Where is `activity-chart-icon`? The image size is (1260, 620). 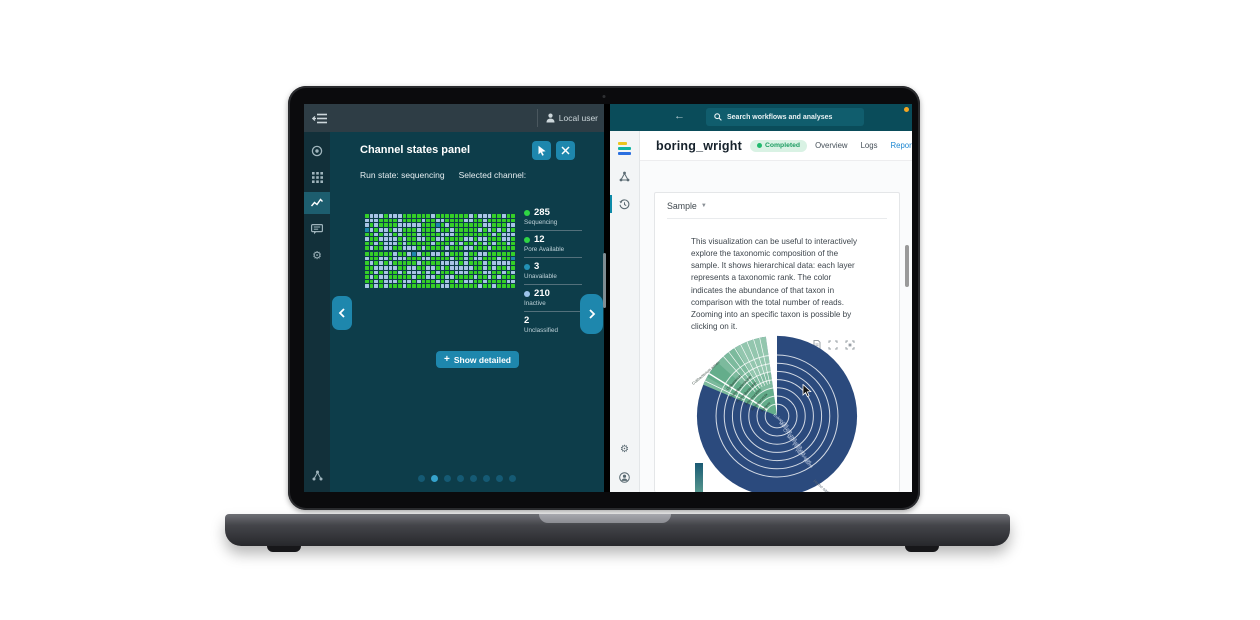
activity-chart-icon is located at coordinates (317, 203).